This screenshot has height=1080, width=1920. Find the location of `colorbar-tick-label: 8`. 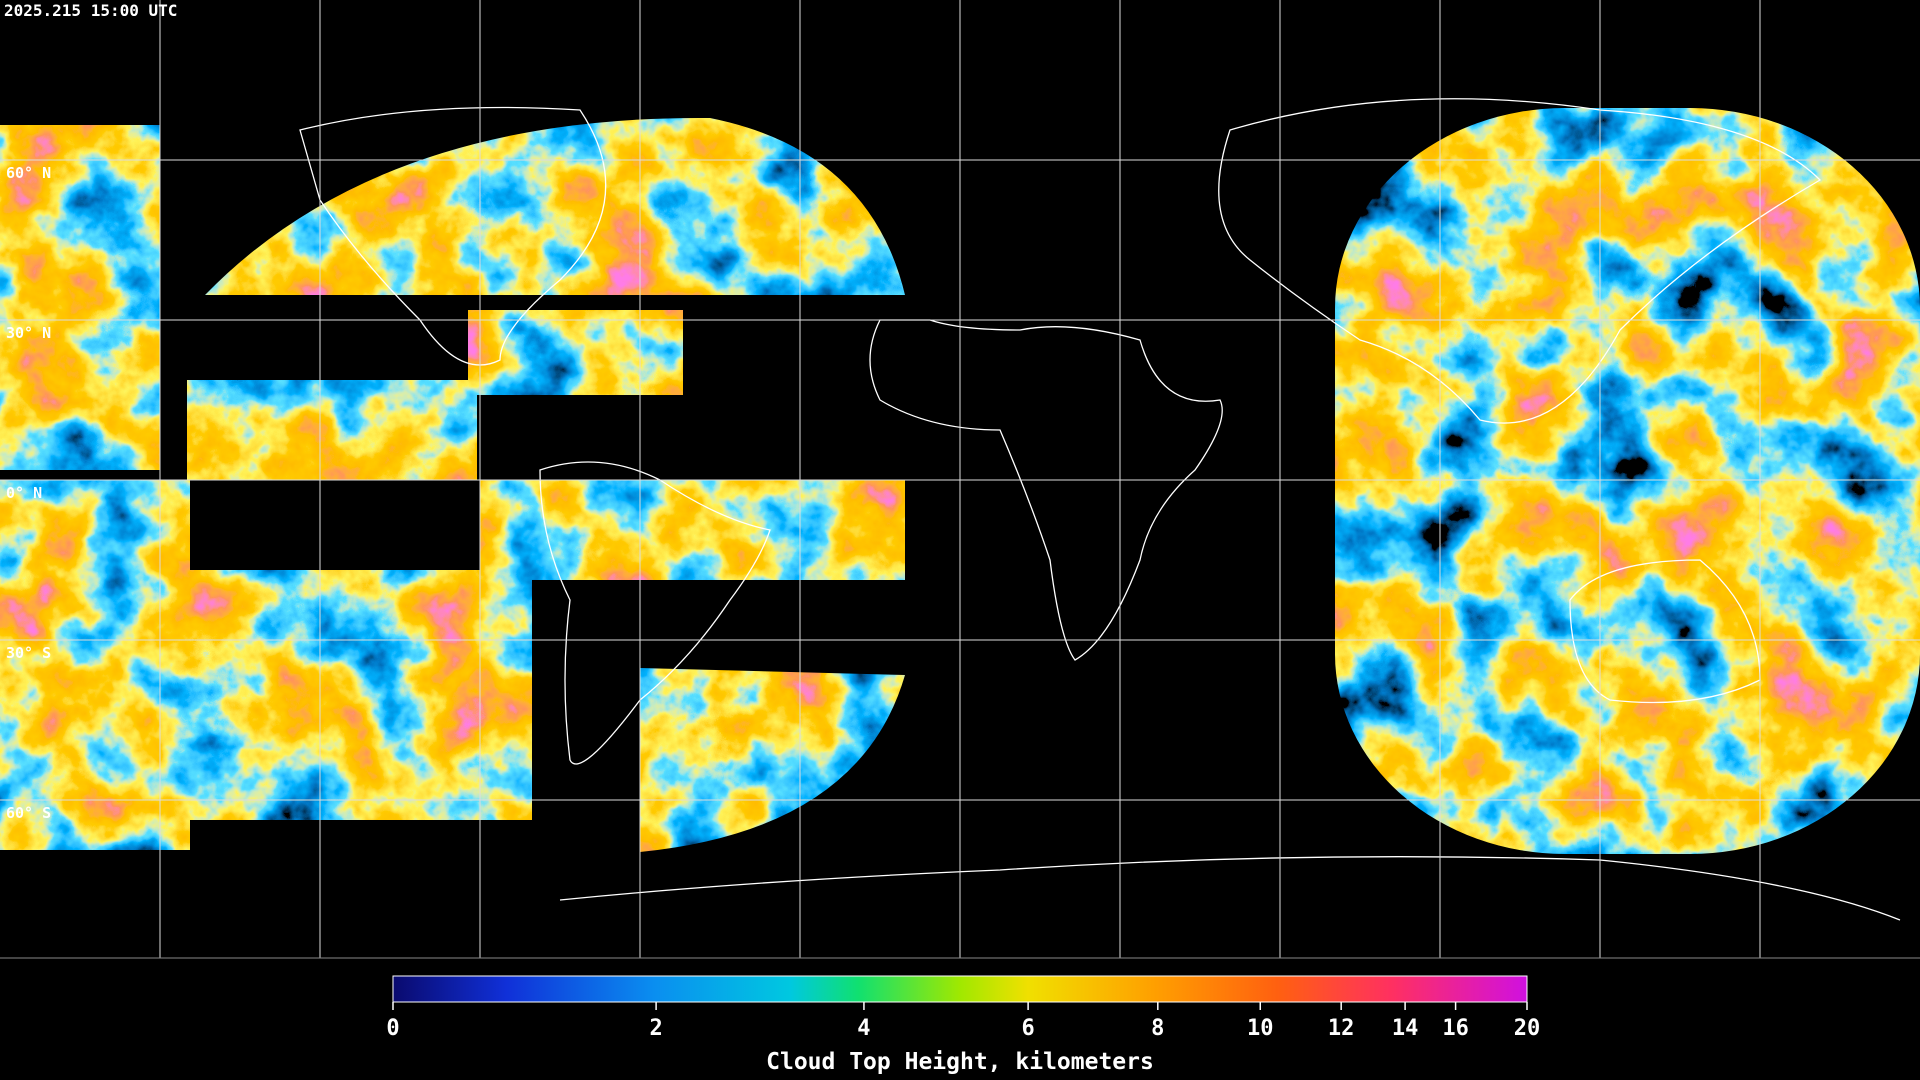

colorbar-tick-label: 8 is located at coordinates (1157, 1028).